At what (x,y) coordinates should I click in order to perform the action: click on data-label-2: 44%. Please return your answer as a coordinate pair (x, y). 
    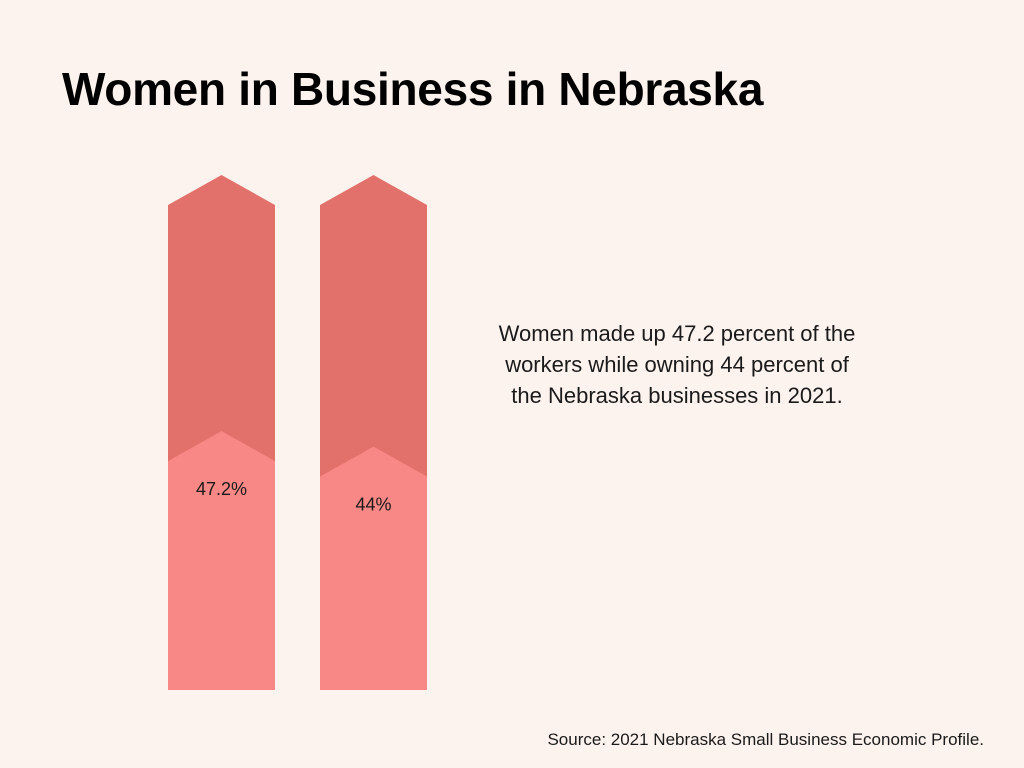
    Looking at the image, I should click on (373, 505).